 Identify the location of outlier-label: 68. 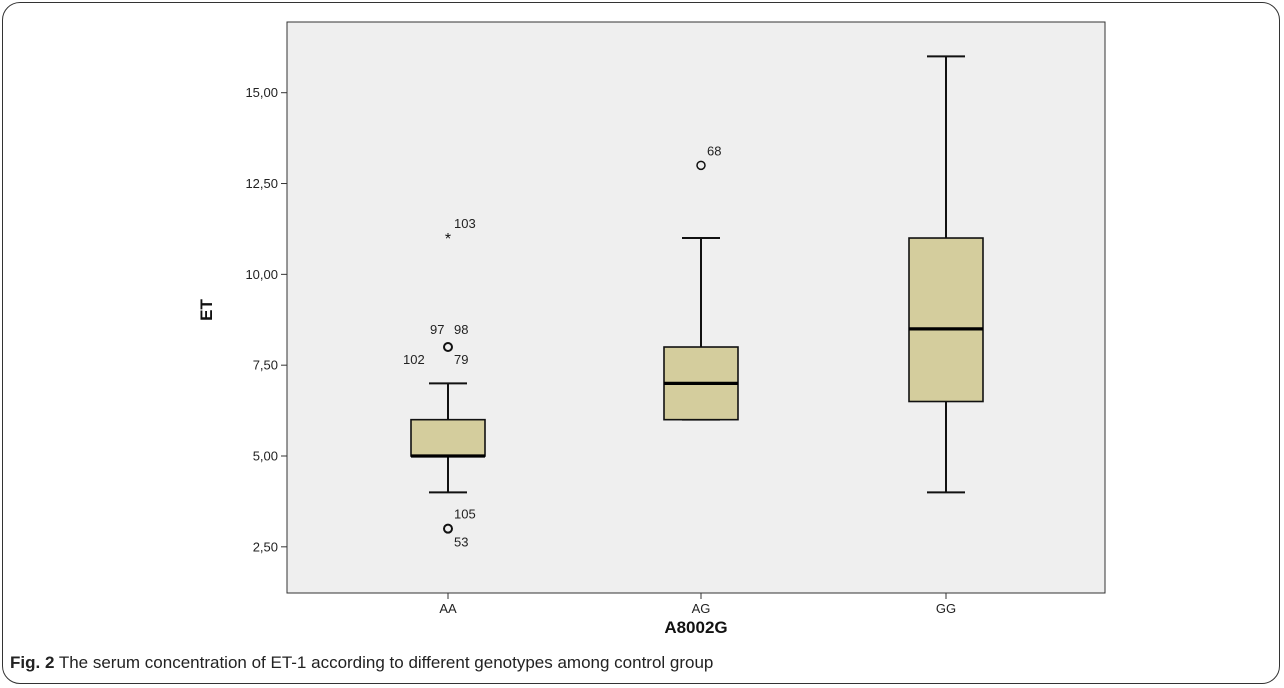
(714, 150).